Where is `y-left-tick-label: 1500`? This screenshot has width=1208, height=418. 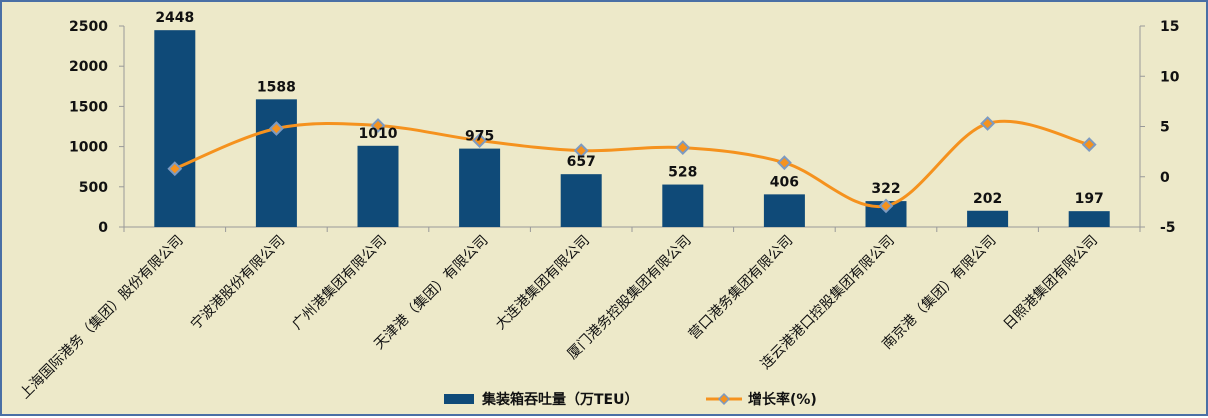
y-left-tick-label: 1500 is located at coordinates (88, 107).